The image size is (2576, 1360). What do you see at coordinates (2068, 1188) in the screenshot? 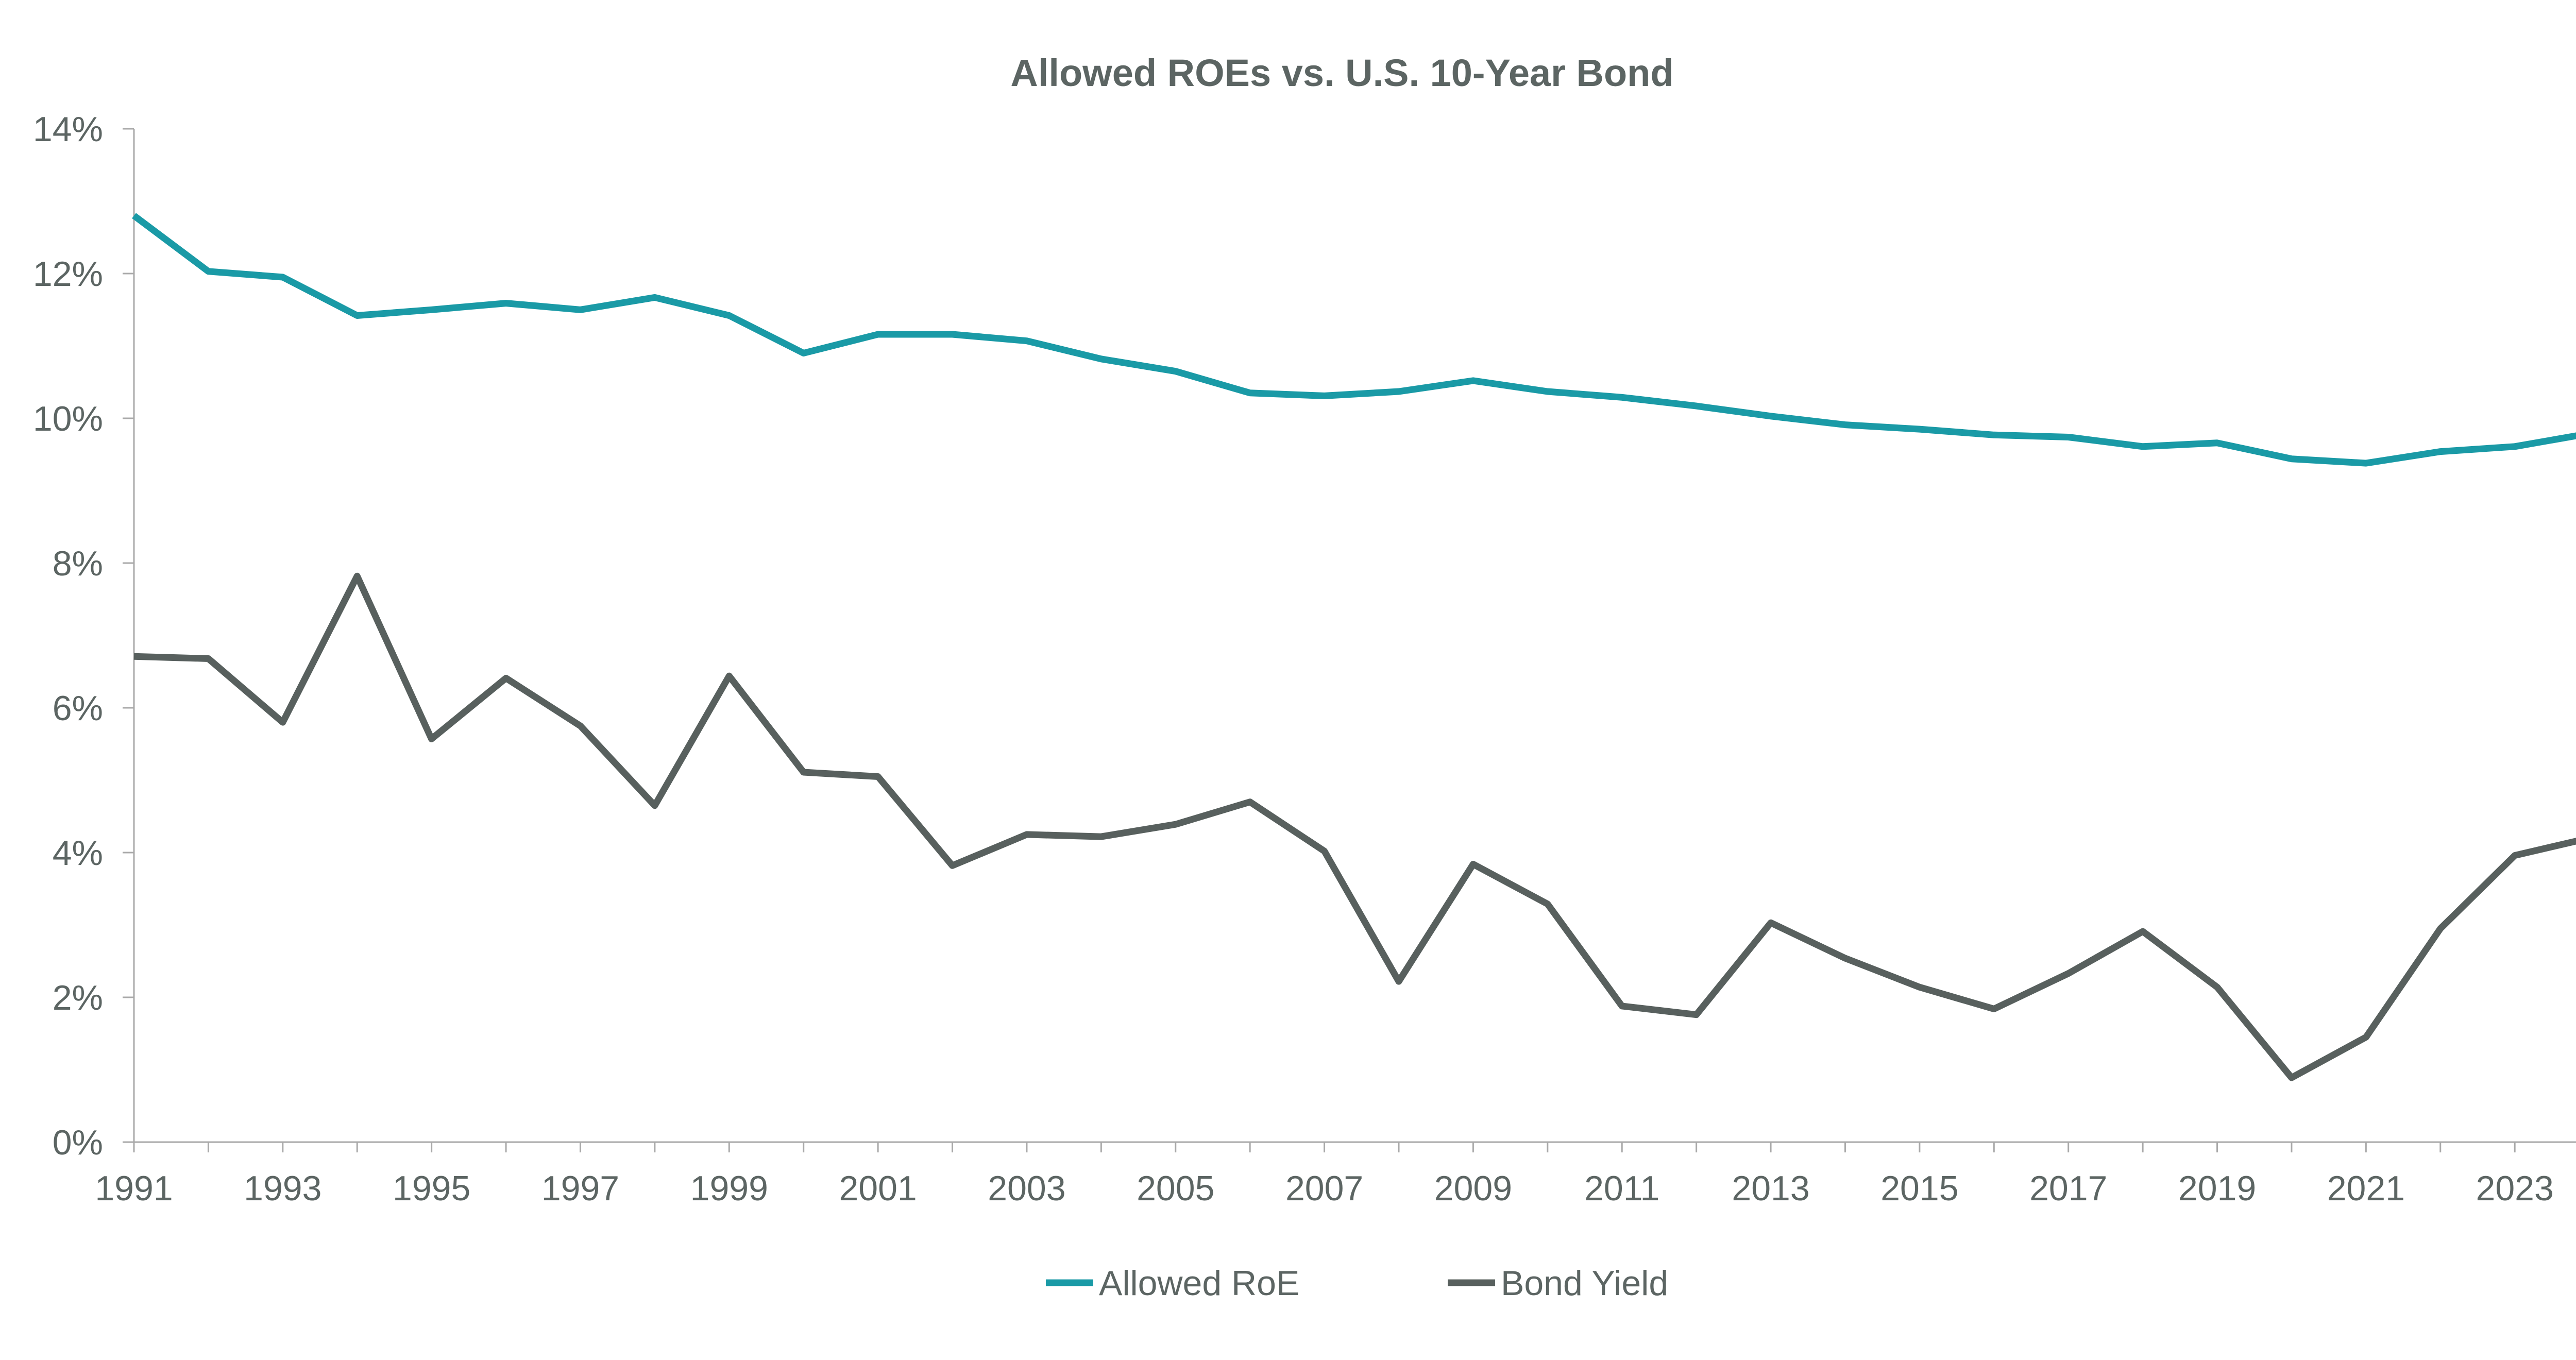
I see `x-tick-label: 2017` at bounding box center [2068, 1188].